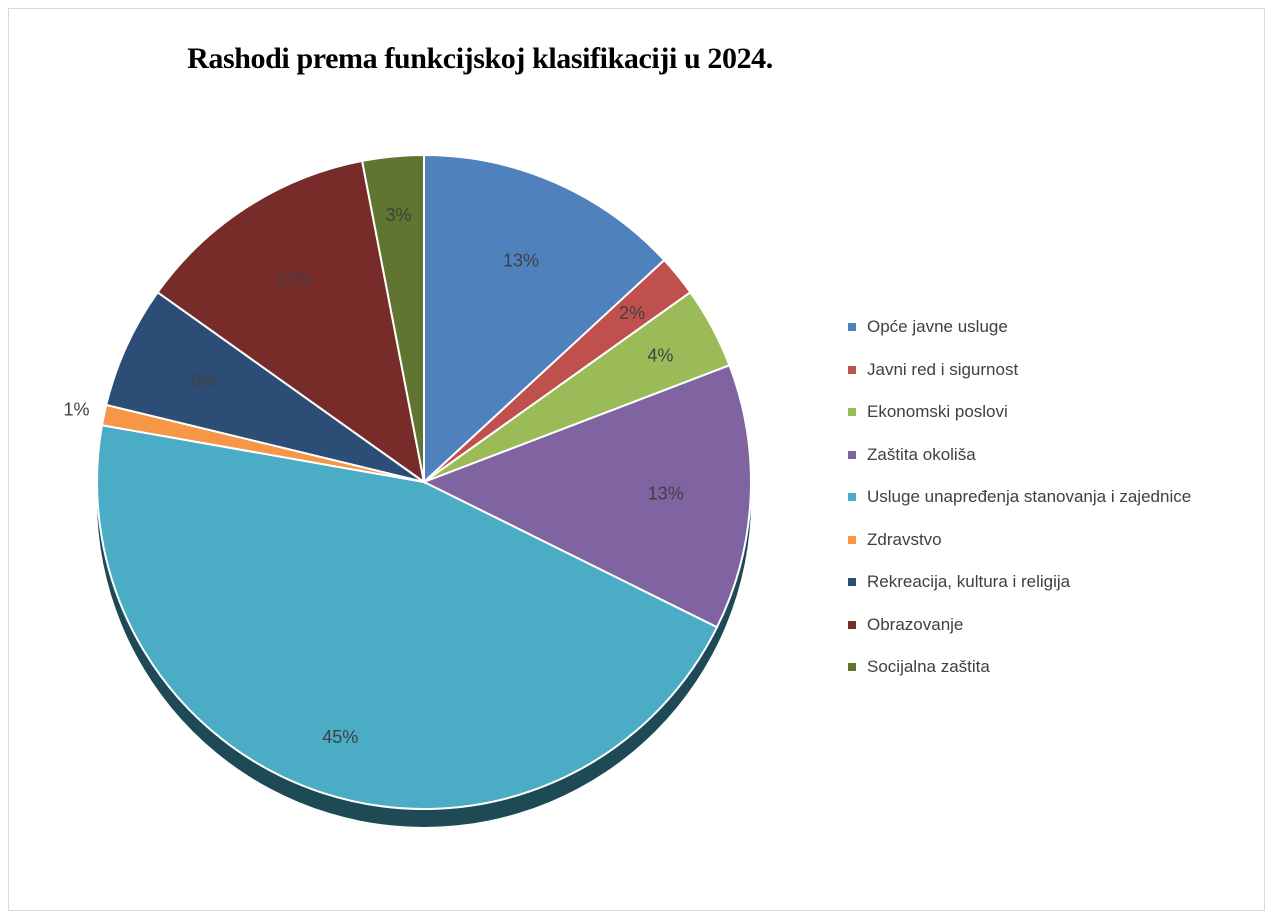 The width and height of the screenshot is (1267, 913). Describe the element at coordinates (293, 278) in the screenshot. I see `slice-label: 12%` at that location.